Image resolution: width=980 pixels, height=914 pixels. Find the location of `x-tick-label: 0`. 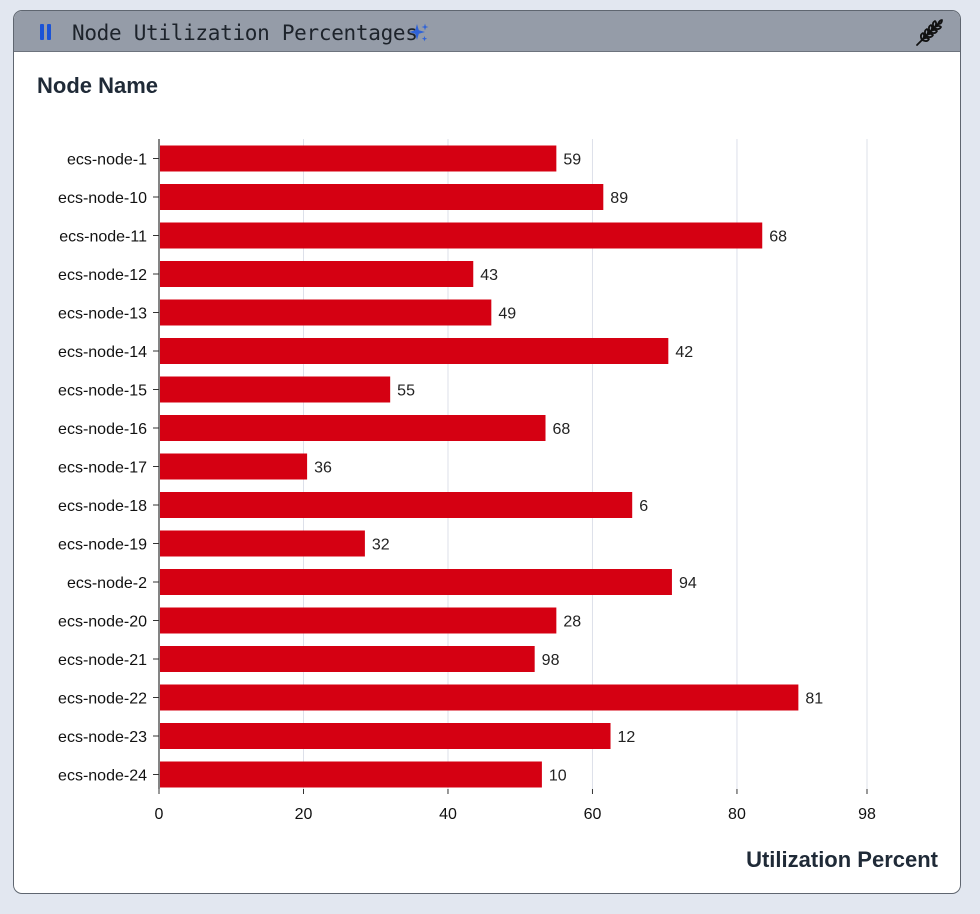

x-tick-label: 0 is located at coordinates (159, 814).